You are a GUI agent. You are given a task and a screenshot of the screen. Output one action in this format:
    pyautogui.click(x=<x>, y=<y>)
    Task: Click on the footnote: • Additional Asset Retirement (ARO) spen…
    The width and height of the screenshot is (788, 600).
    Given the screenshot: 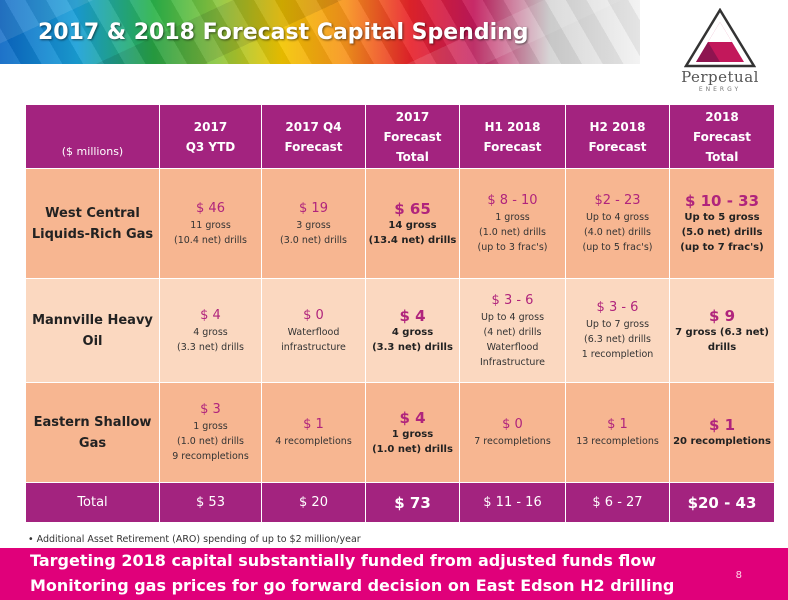 What is the action you would take?
    pyautogui.click(x=194, y=539)
    